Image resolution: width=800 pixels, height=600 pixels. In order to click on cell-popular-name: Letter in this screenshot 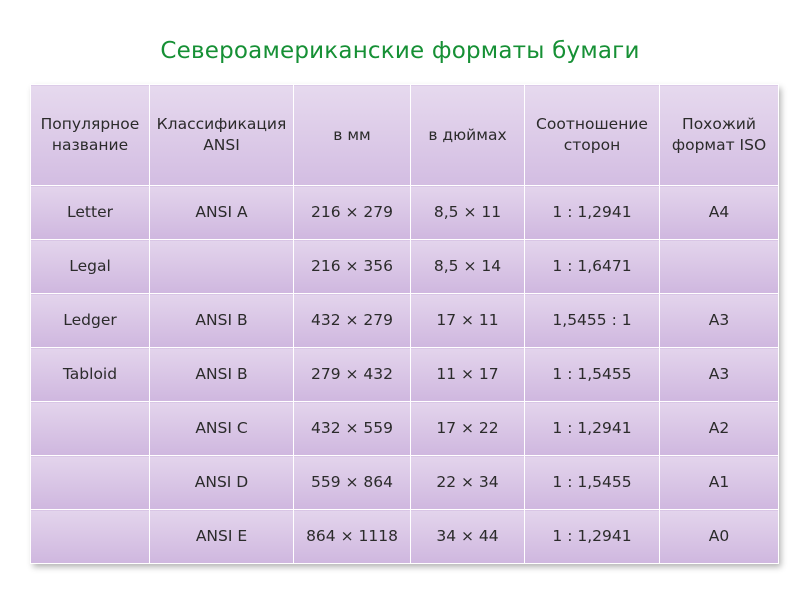, I will do `click(90, 212)`.